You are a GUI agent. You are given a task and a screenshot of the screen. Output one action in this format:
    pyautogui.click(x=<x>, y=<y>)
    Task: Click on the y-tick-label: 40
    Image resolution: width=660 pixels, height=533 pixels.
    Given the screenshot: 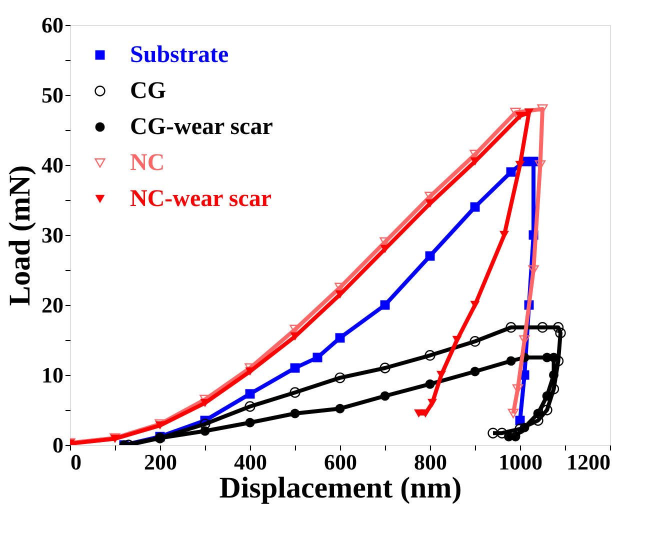 What is the action you would take?
    pyautogui.click(x=53, y=165)
    